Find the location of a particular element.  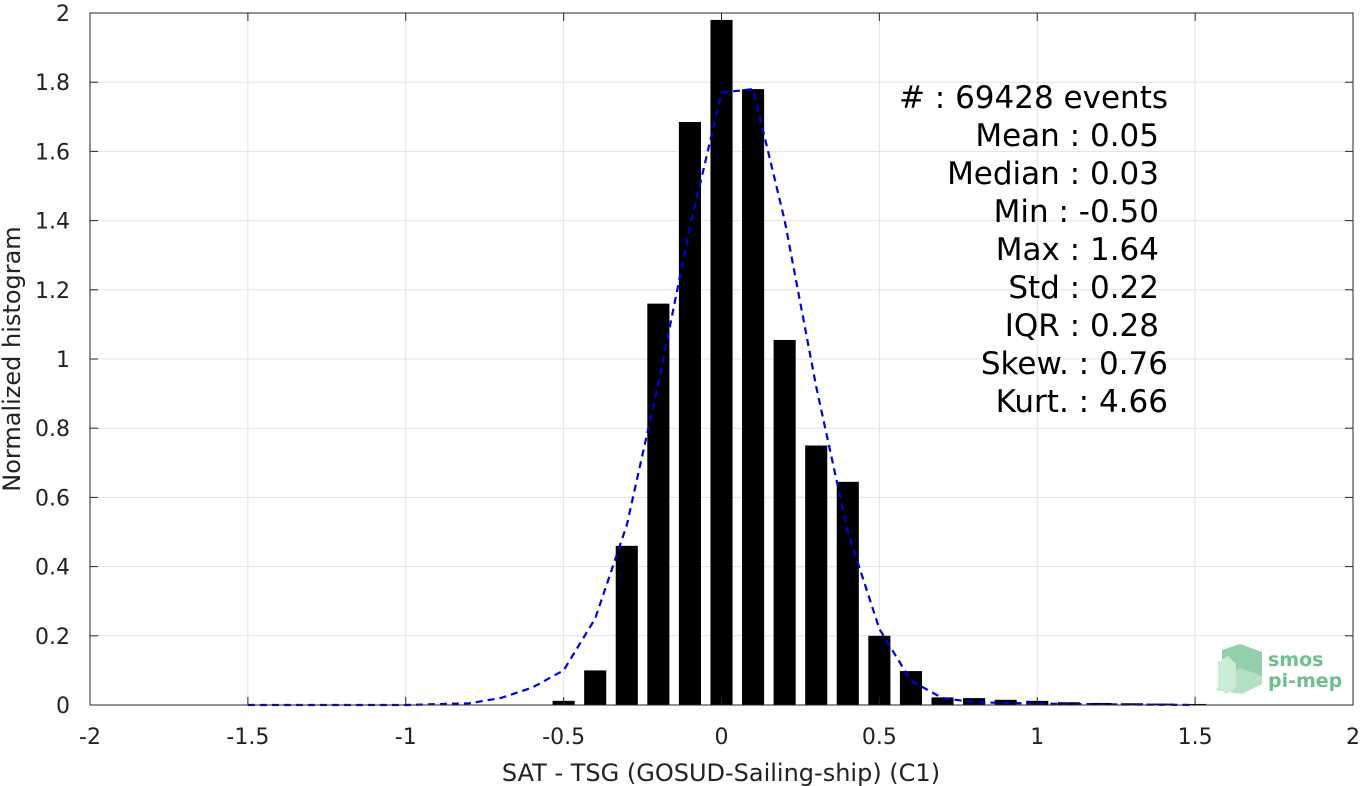

stat-line: Max : 1.64 is located at coordinates (1077, 250).